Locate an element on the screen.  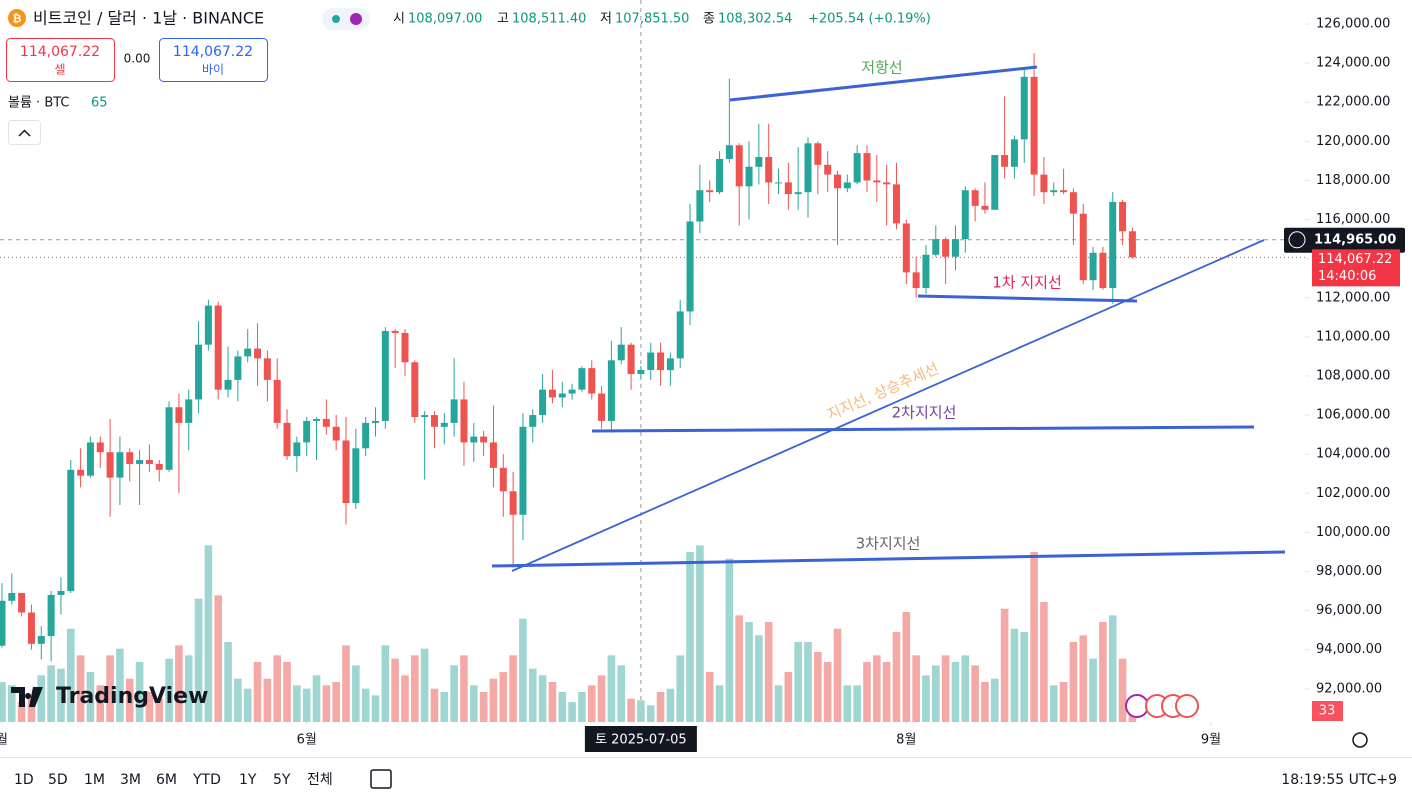
y-tick-label: 112,000.00 is located at coordinates (1353, 297).